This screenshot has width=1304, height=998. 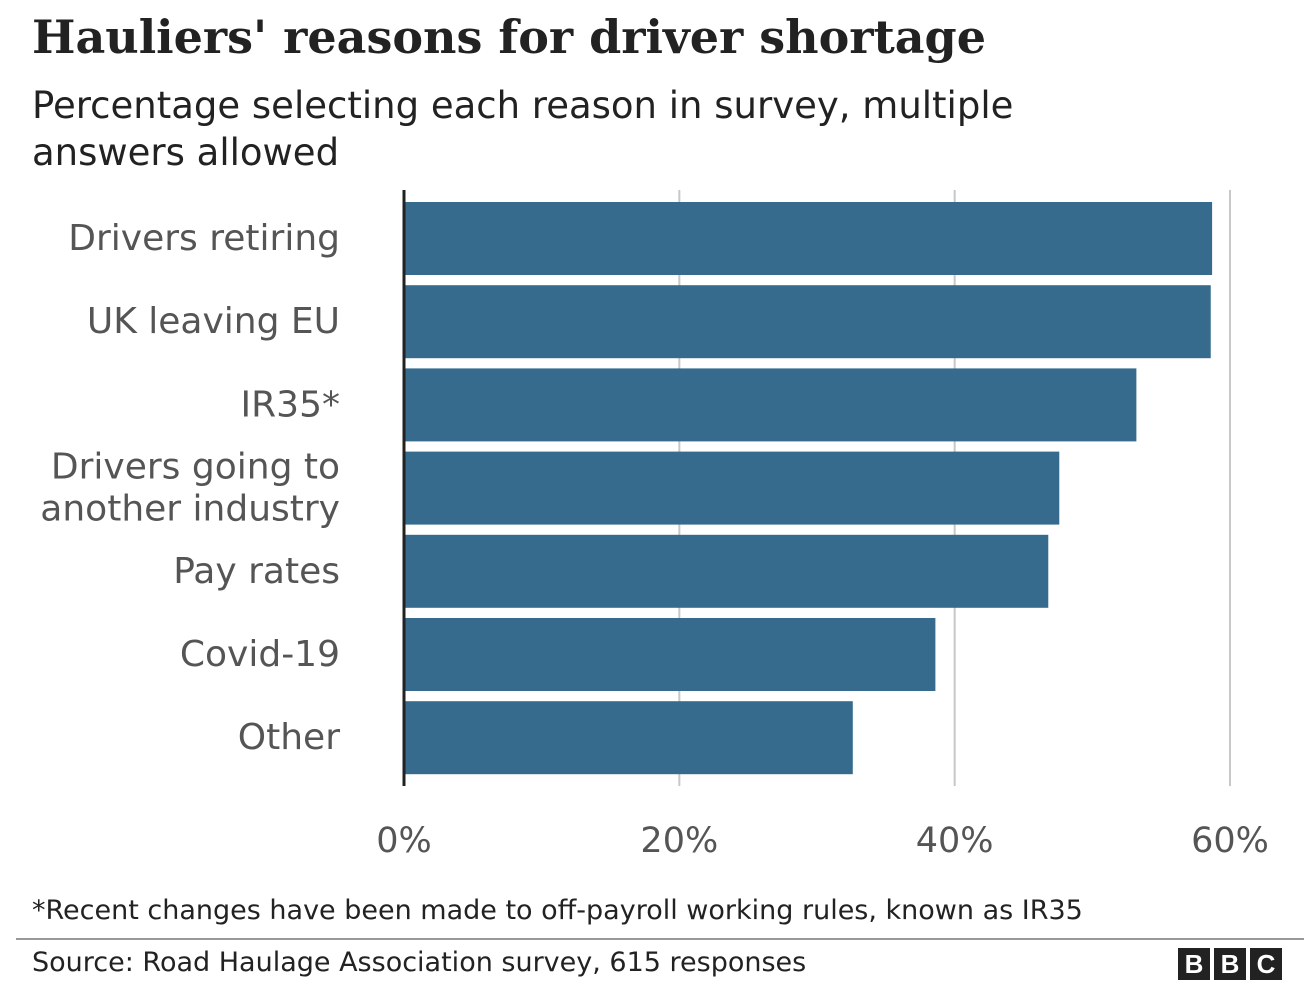 I want to click on chart-title: Hauliers' reasons for driver shortage, so click(x=509, y=37).